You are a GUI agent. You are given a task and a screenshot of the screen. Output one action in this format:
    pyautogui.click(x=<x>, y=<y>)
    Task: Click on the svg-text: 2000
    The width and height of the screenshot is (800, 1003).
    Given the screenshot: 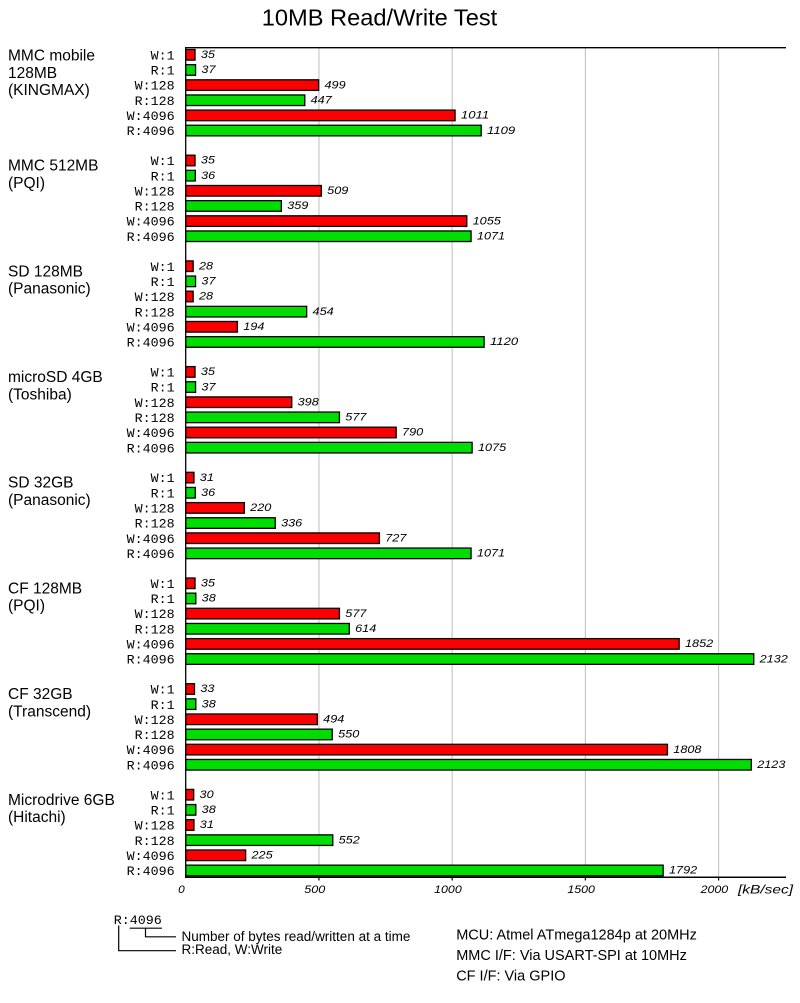 What is the action you would take?
    pyautogui.click(x=714, y=890)
    